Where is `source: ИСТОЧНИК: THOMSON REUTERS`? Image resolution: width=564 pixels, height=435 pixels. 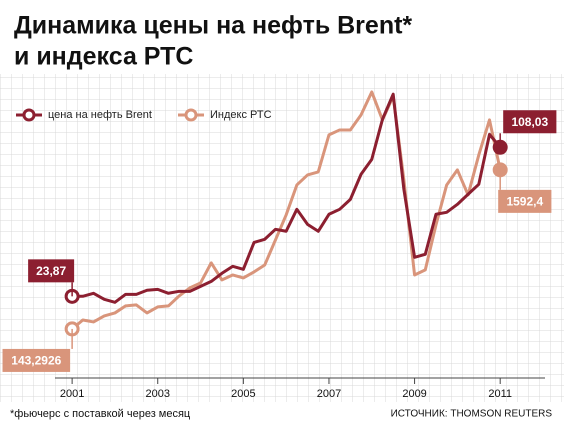
source: ИСТОЧНИК: THOMSON REUTERS is located at coordinates (472, 414).